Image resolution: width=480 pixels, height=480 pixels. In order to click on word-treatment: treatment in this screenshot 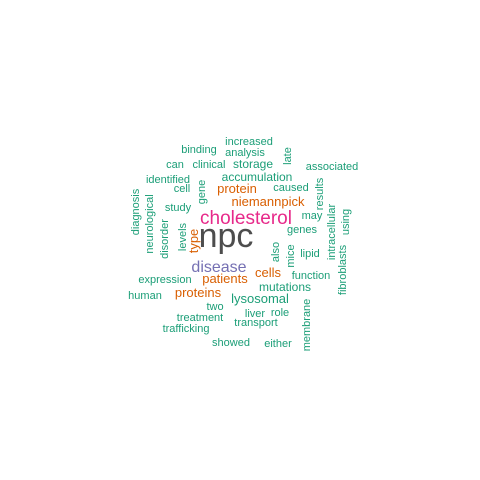, I will do `click(200, 318)`.